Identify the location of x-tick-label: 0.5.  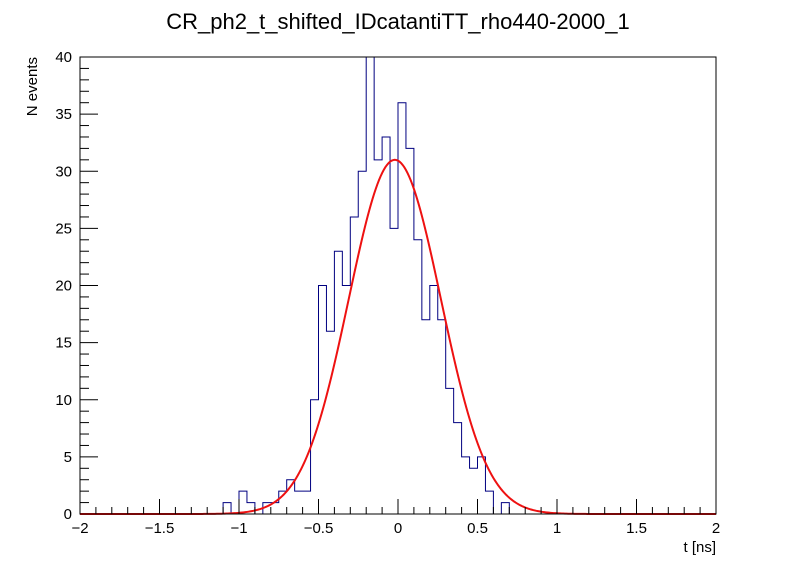
(477, 528).